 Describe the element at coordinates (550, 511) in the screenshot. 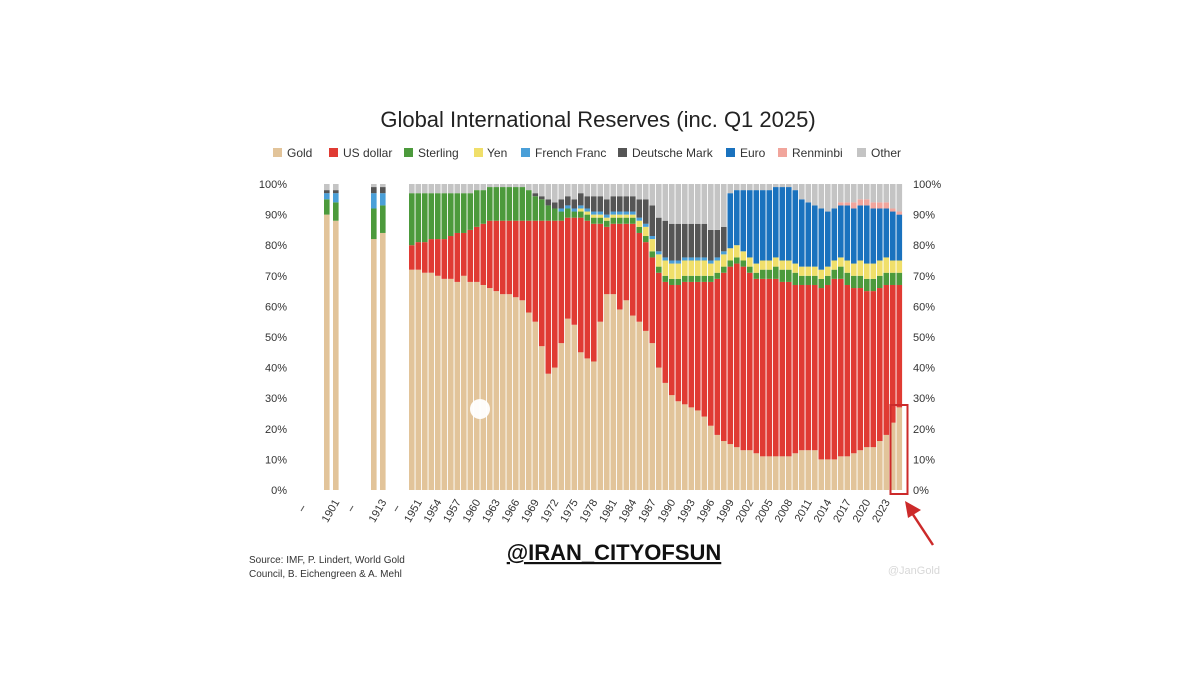

I see `x-tick-label: 1972` at that location.